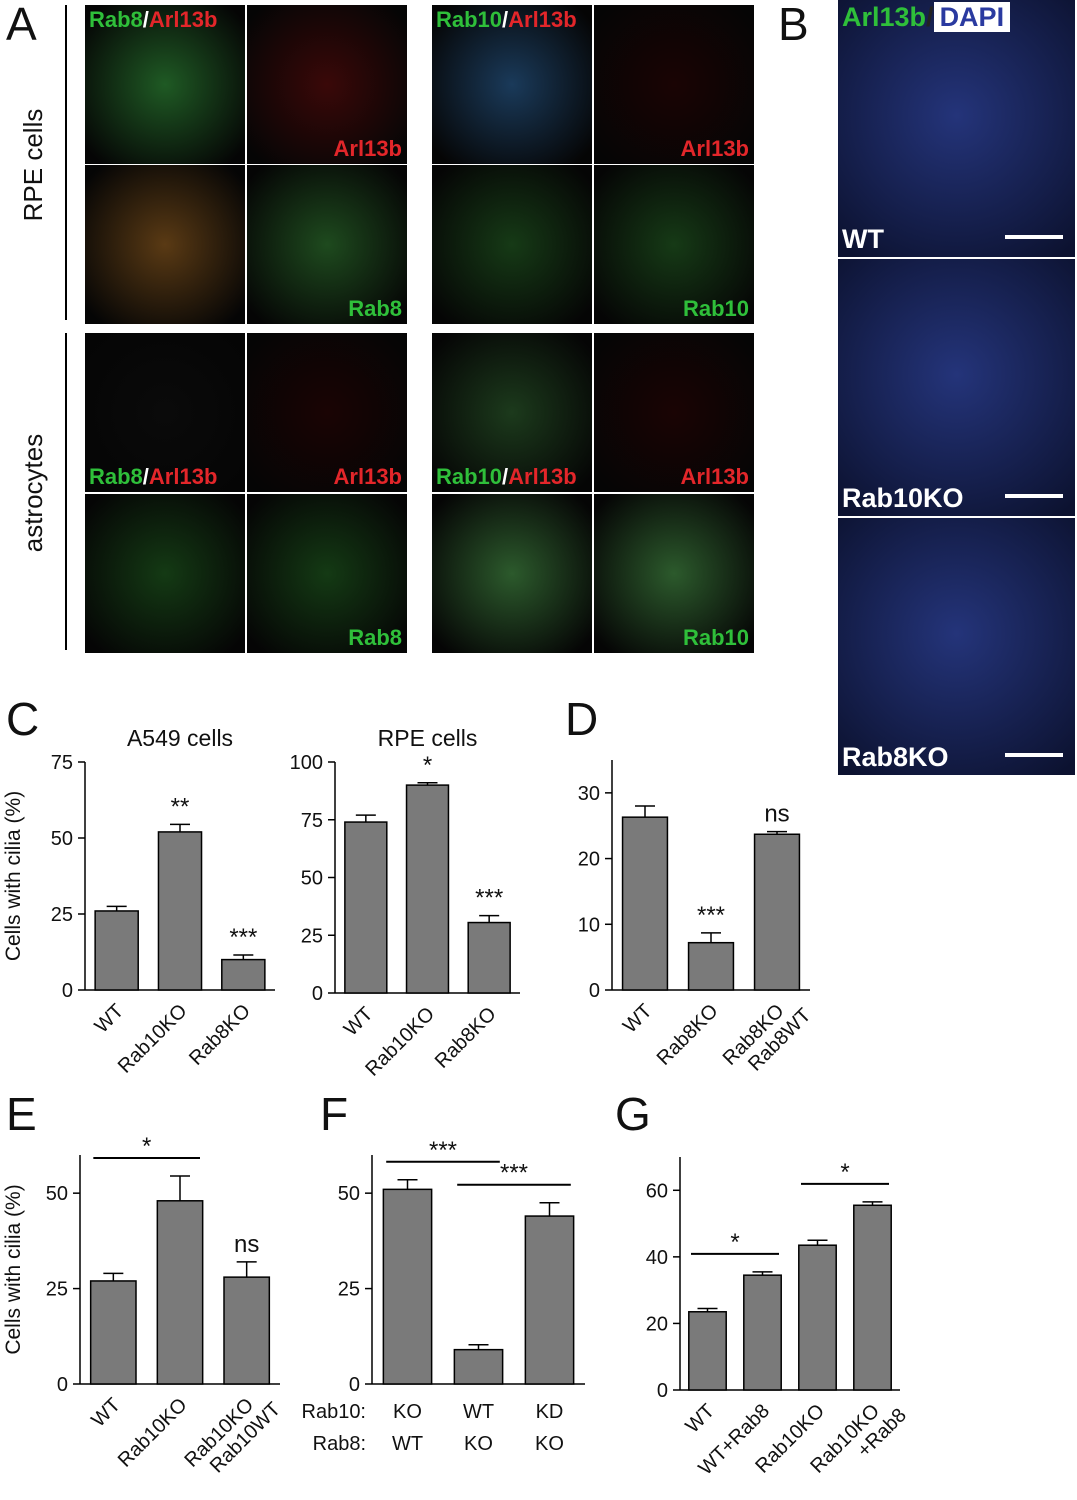  I want to click on tile-label: Rab10/Arl13b, so click(506, 477).